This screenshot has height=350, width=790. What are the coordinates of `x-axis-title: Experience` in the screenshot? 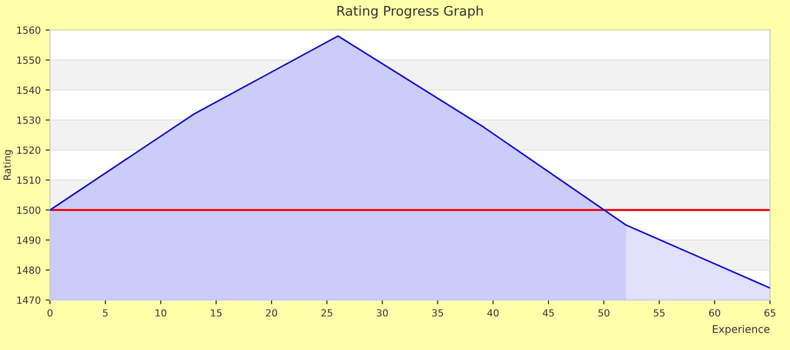 It's located at (741, 330).